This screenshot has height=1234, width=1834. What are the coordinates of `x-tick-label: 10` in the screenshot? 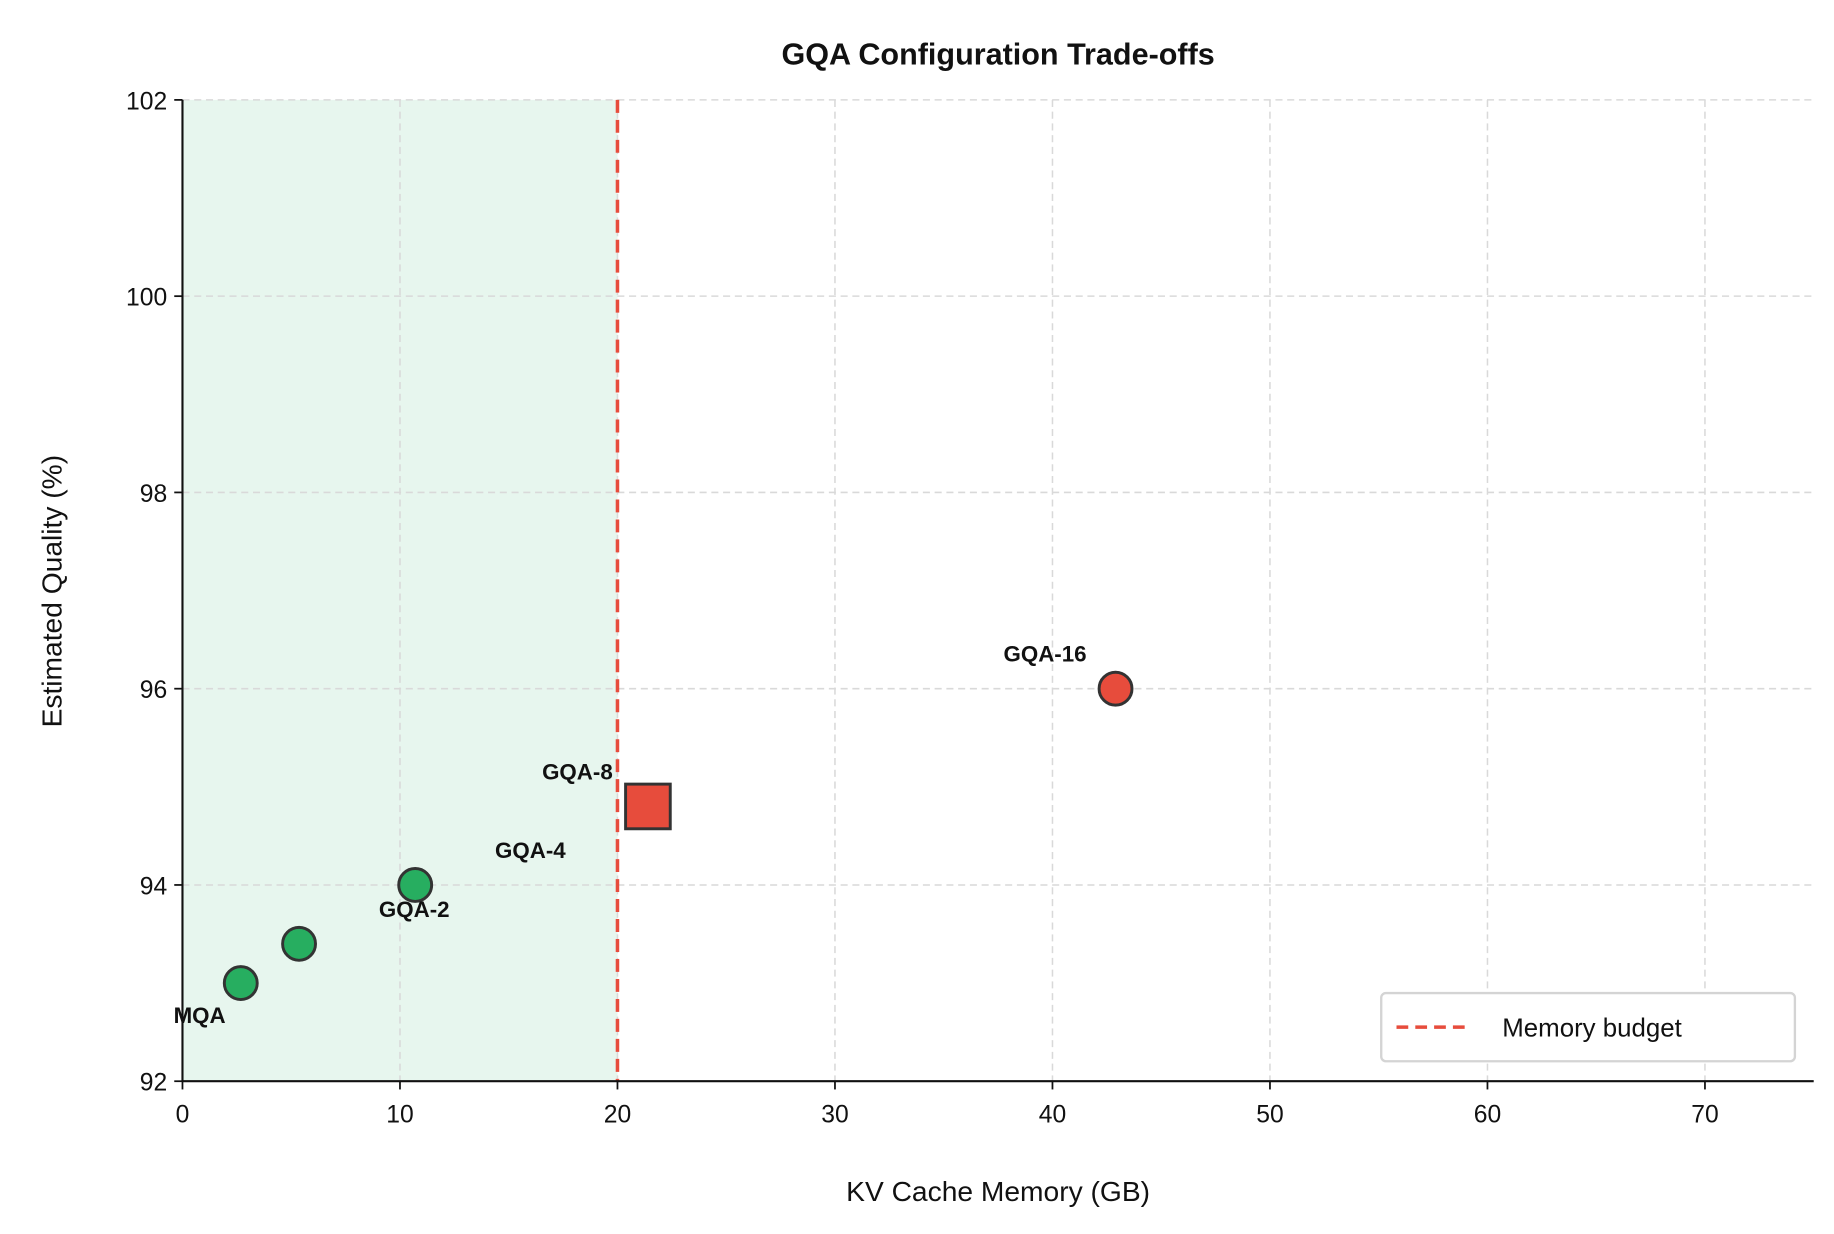 It's located at (399, 1114).